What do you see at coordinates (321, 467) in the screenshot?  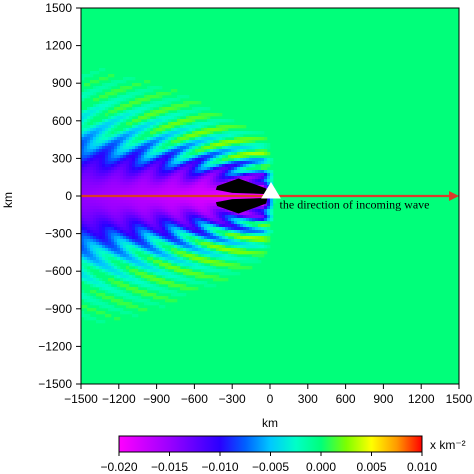 I see `colorbar-tick-label: 0.000` at bounding box center [321, 467].